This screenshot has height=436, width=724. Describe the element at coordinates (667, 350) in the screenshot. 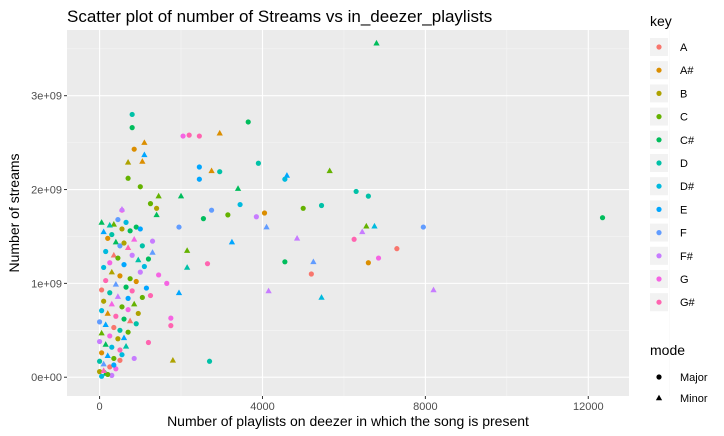

I see `legend-title-mode: mode` at that location.